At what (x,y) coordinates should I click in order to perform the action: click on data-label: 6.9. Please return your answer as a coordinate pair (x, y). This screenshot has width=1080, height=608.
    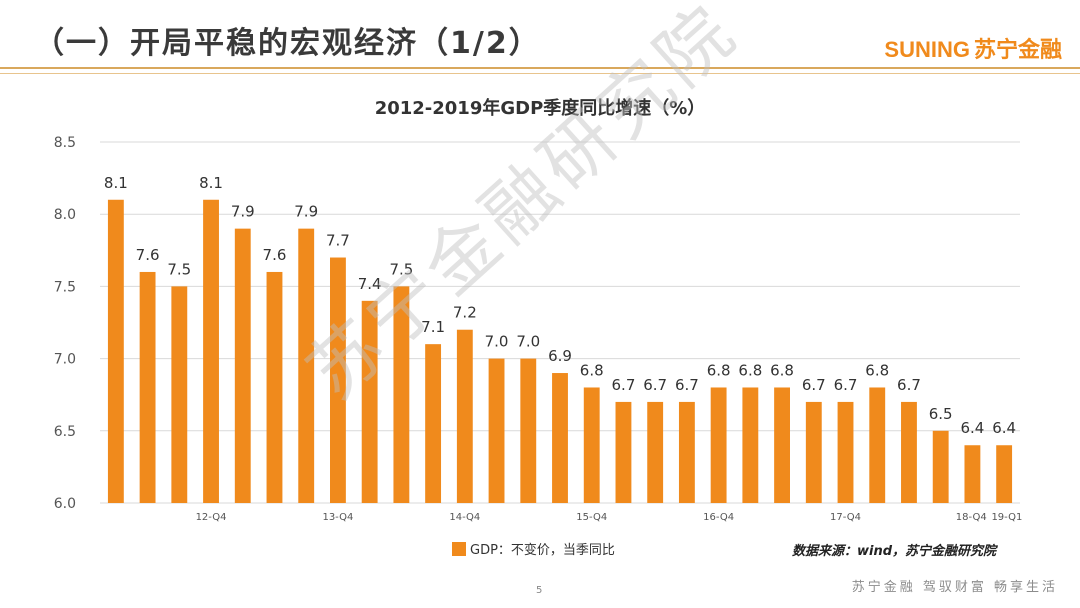
    Looking at the image, I should click on (560, 356).